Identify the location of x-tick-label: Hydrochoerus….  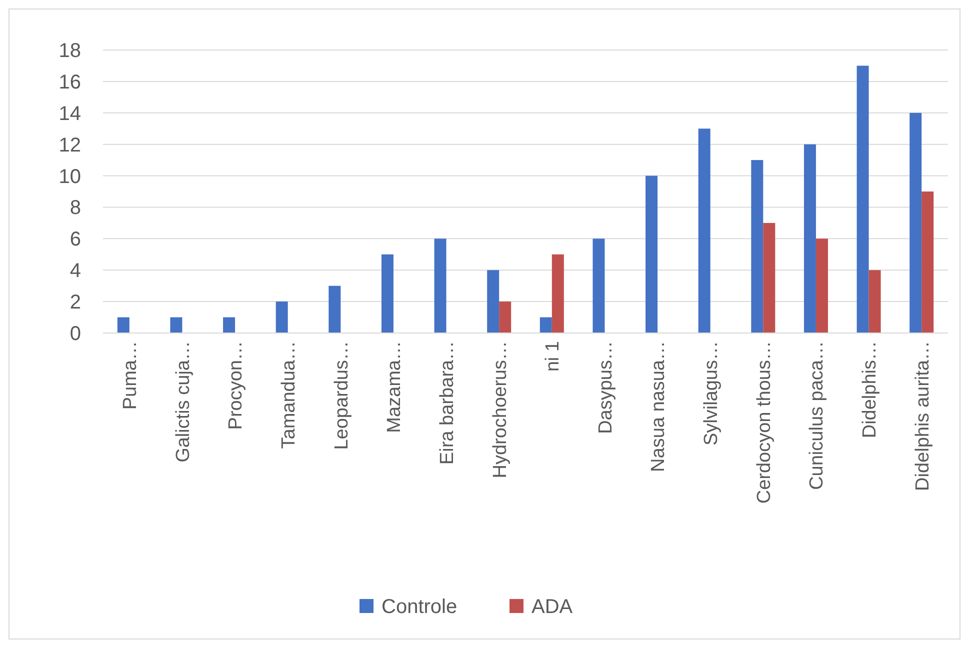
(500, 409).